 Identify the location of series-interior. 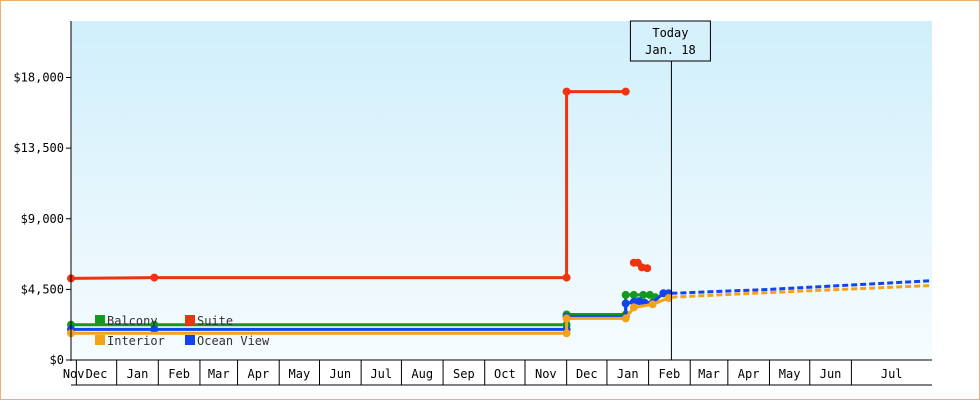
(500, 311).